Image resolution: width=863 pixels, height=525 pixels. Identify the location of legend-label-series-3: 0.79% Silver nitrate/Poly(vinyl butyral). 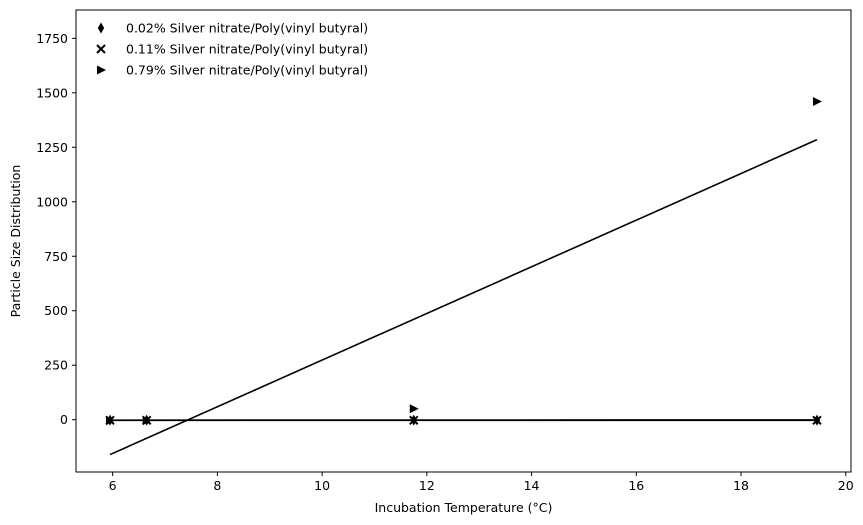
(247, 70).